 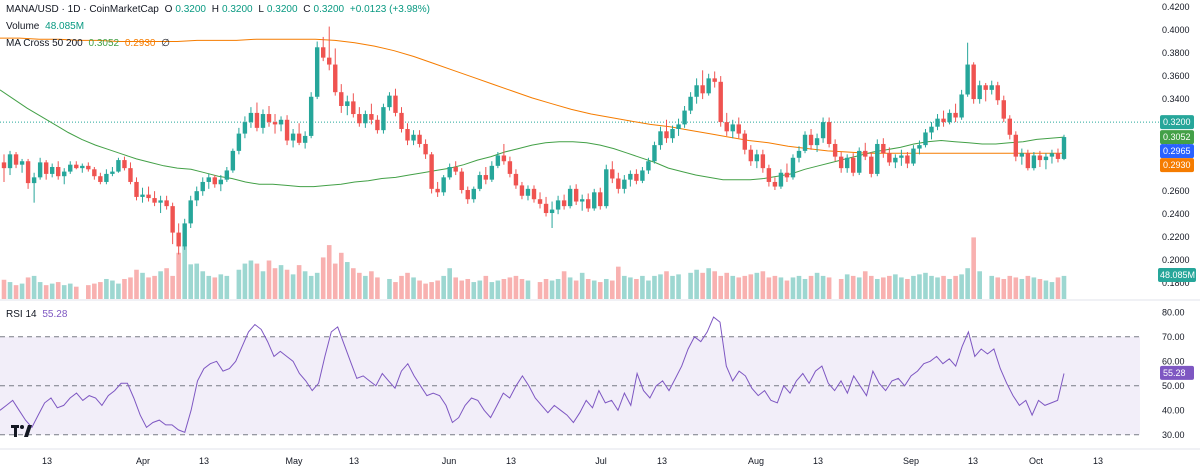 I want to click on time-axis-tick: Aug, so click(x=756, y=461).